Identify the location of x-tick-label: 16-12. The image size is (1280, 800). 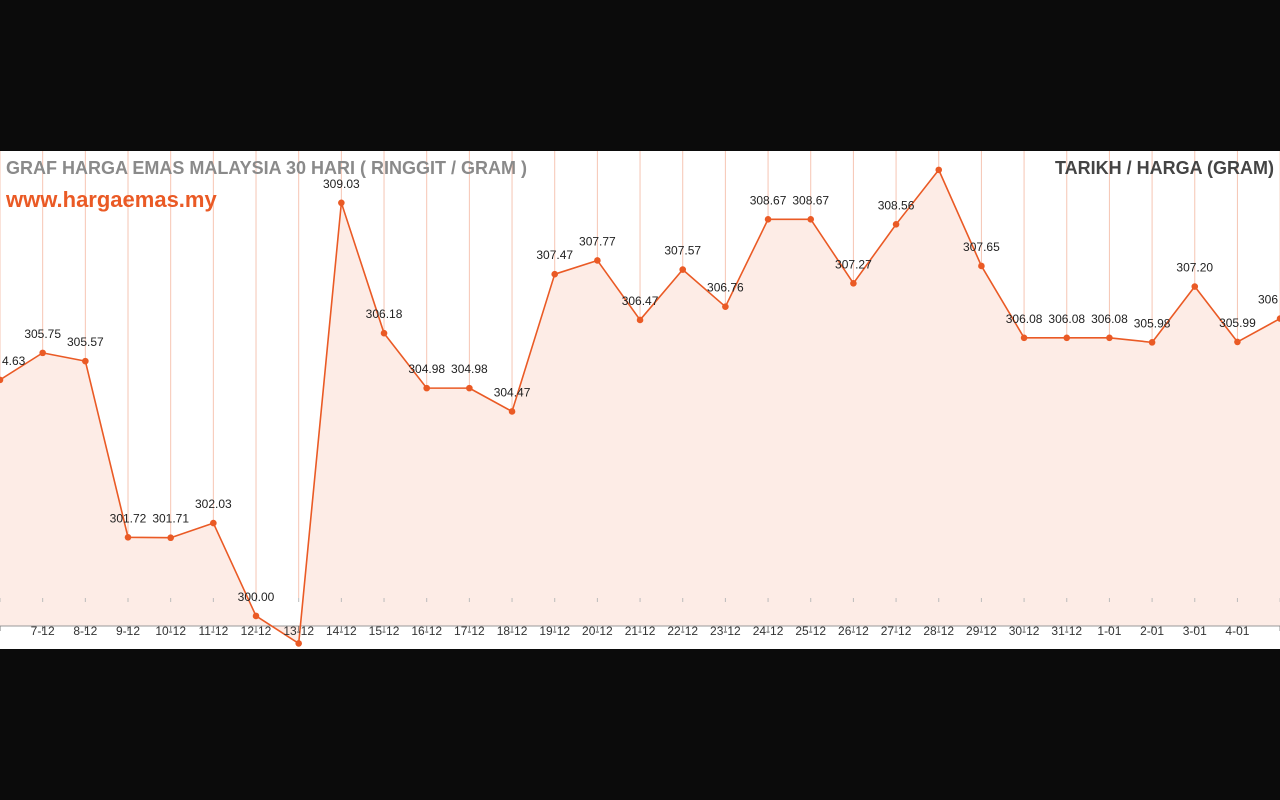
(426, 631).